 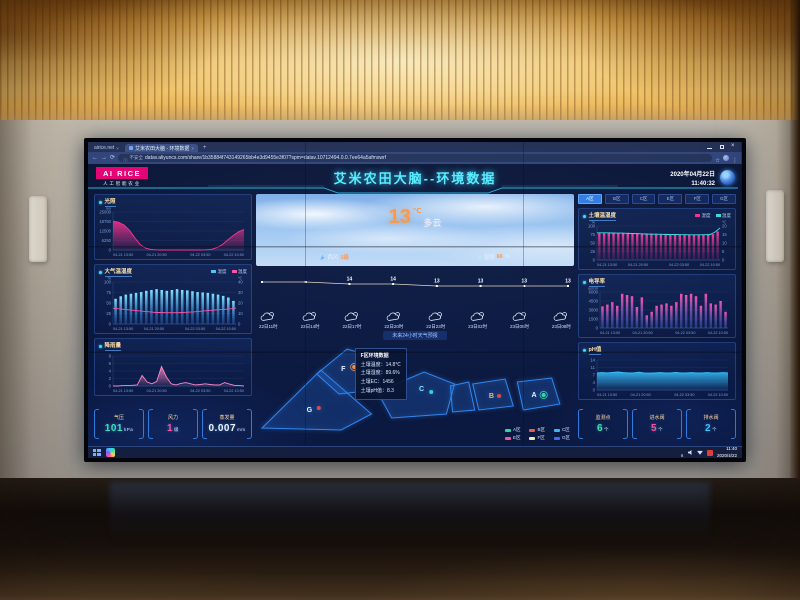 What do you see at coordinates (733, 146) in the screenshot?
I see `close-button` at bounding box center [733, 146].